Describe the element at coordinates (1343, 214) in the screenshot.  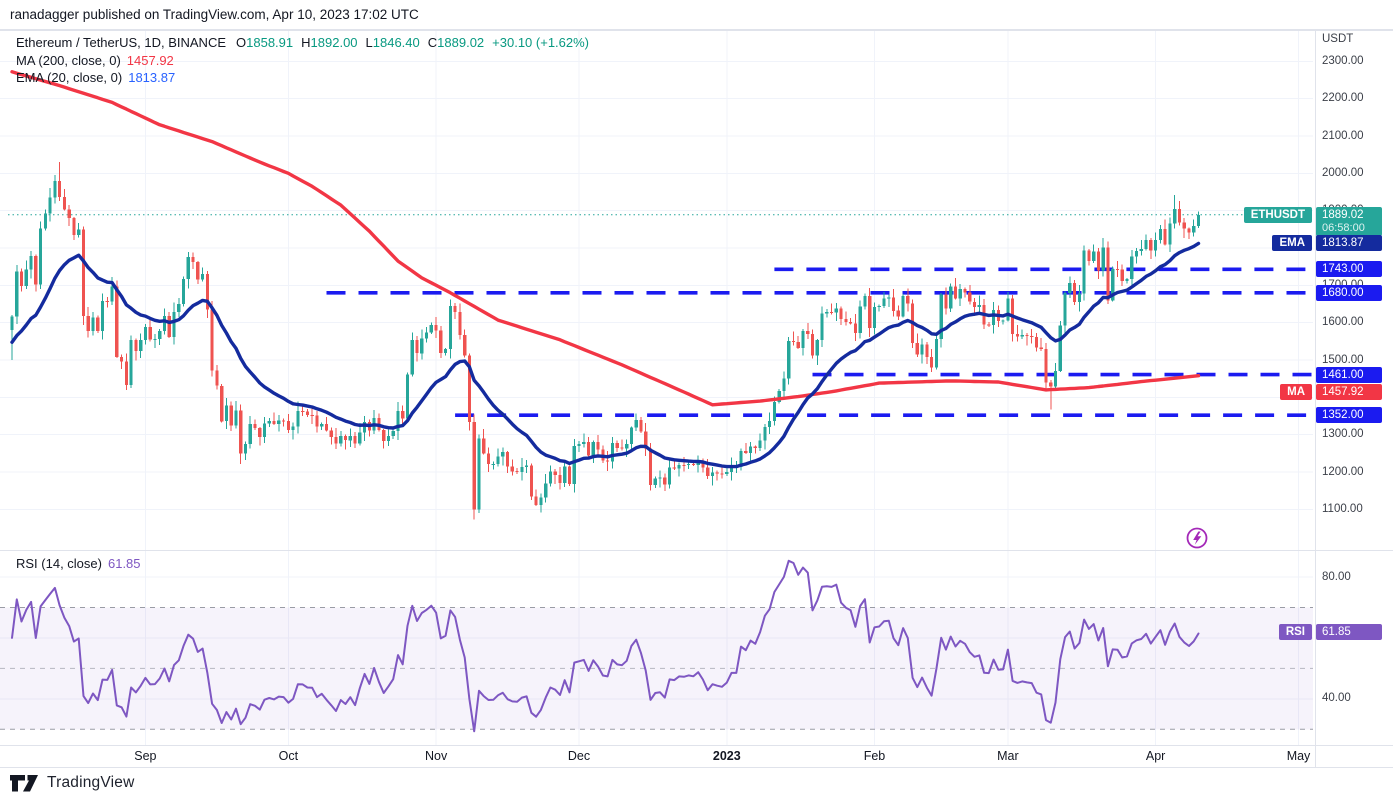
I see `symbol-badge-price: 1889.02` at that location.